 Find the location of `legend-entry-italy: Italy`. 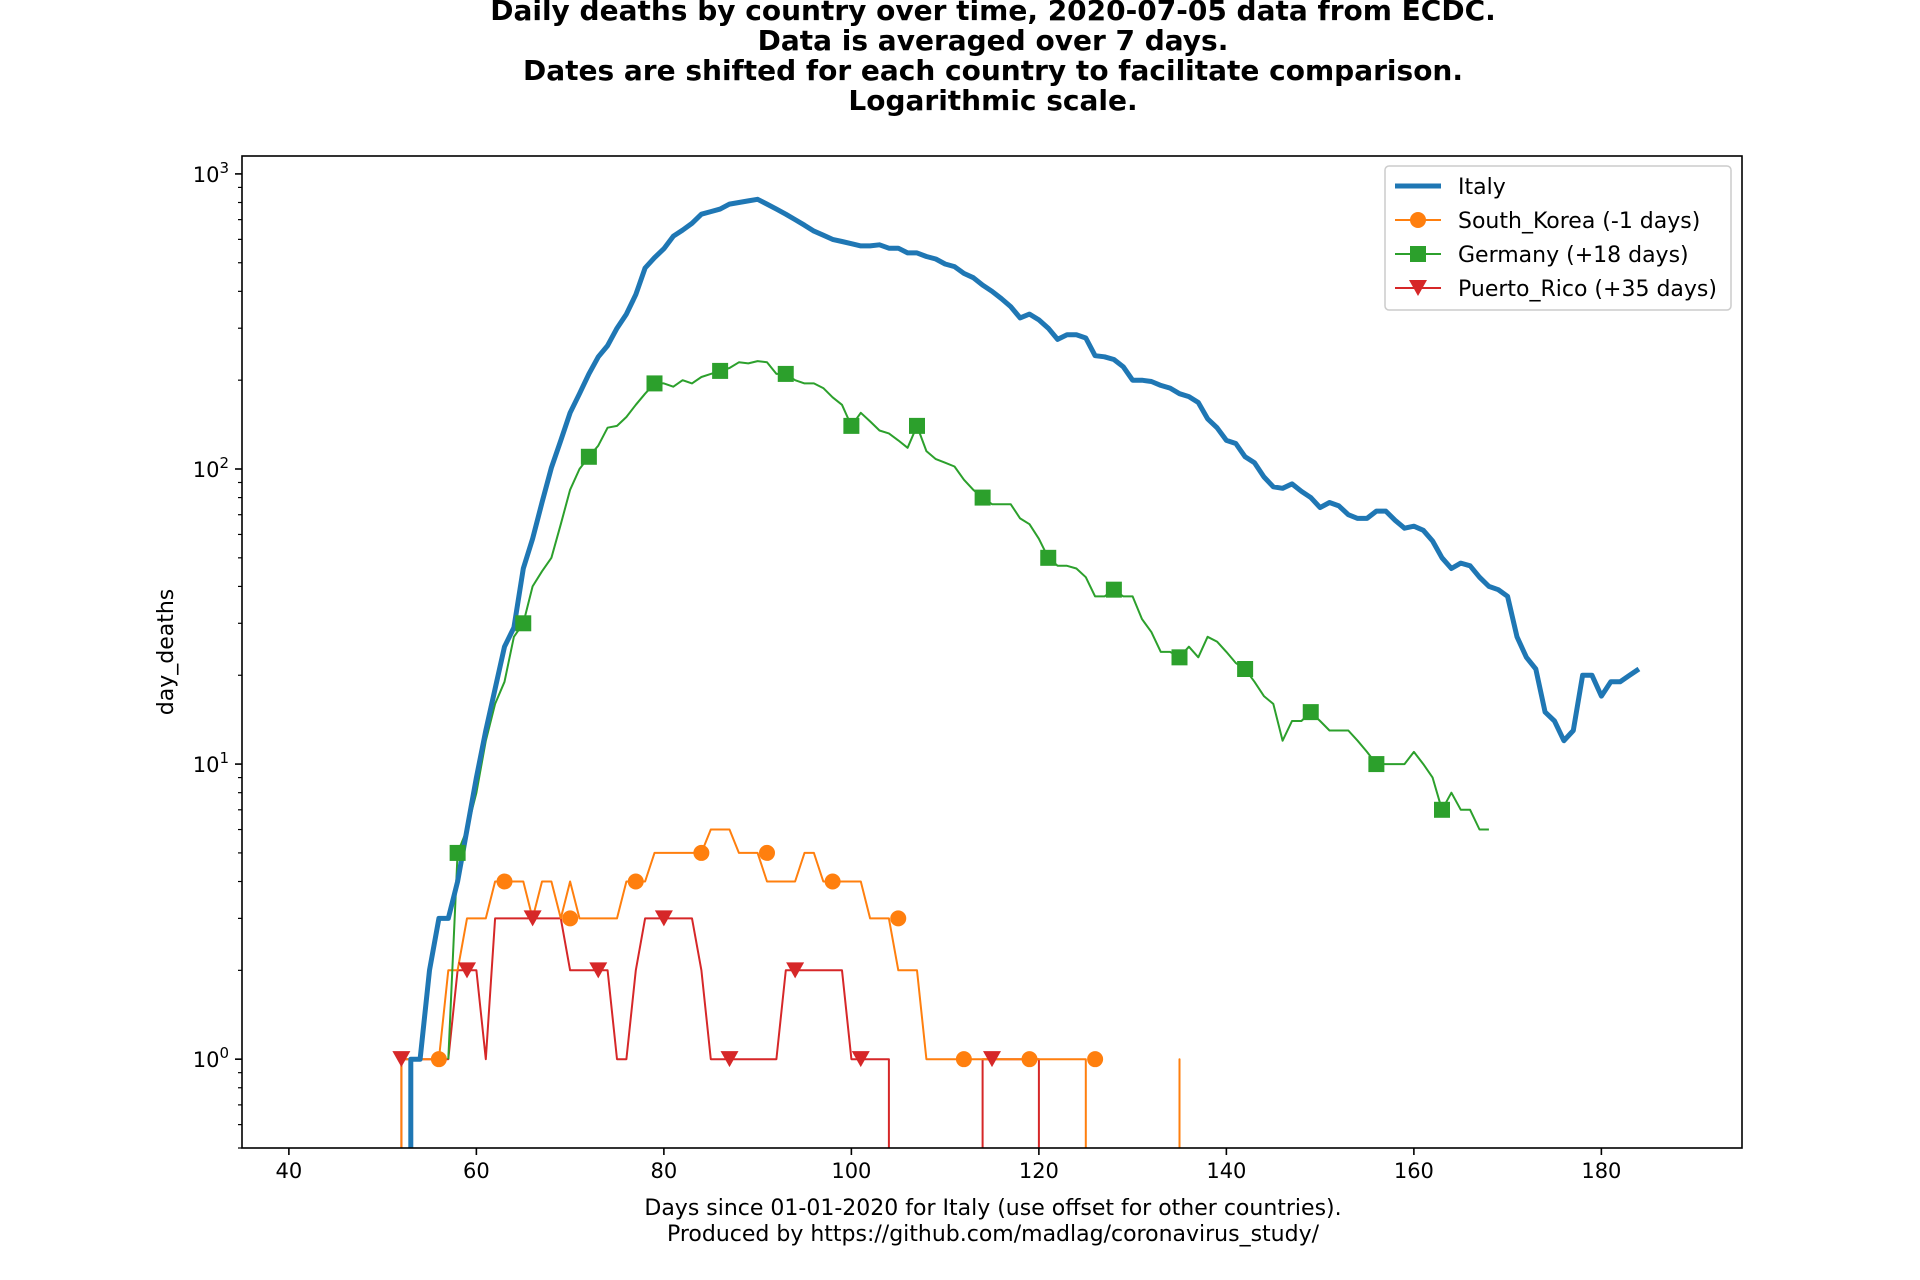

legend-entry-italy: Italy is located at coordinates (1450, 187).